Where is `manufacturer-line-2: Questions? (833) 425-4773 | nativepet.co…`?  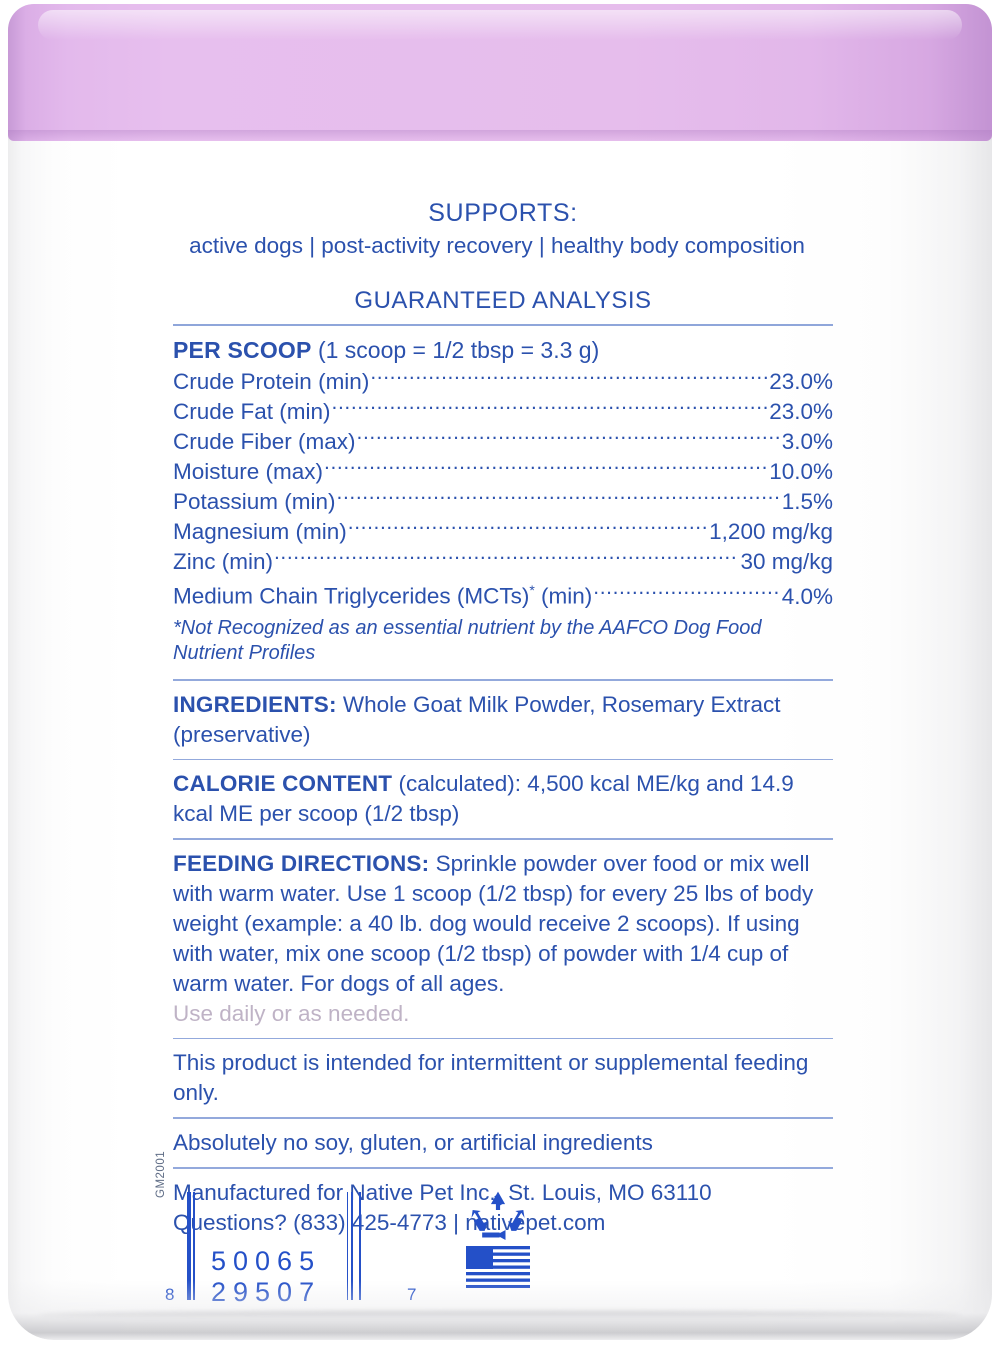 manufacturer-line-2: Questions? (833) 425-4773 | nativepet.co… is located at coordinates (389, 1222).